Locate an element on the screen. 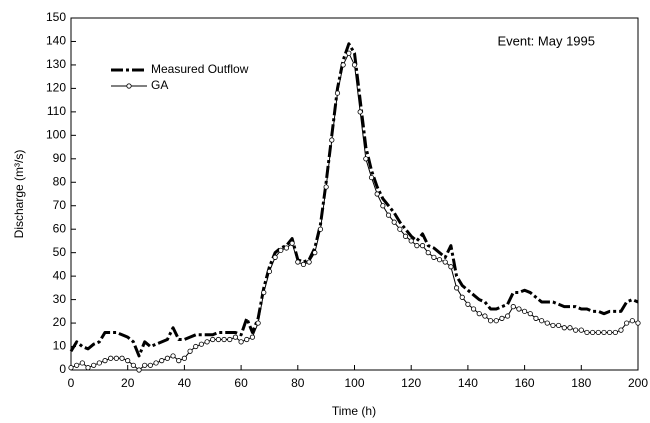 The height and width of the screenshot is (423, 650). x-tick-label: 140 is located at coordinates (468, 383).